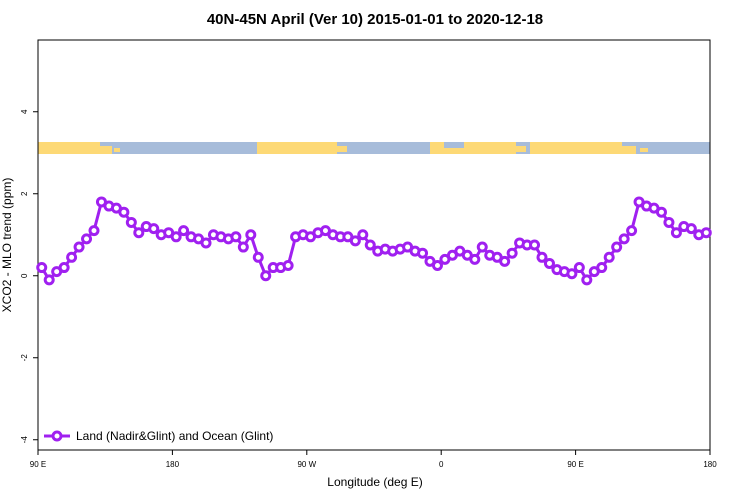  I want to click on legend-marker, so click(57, 436).